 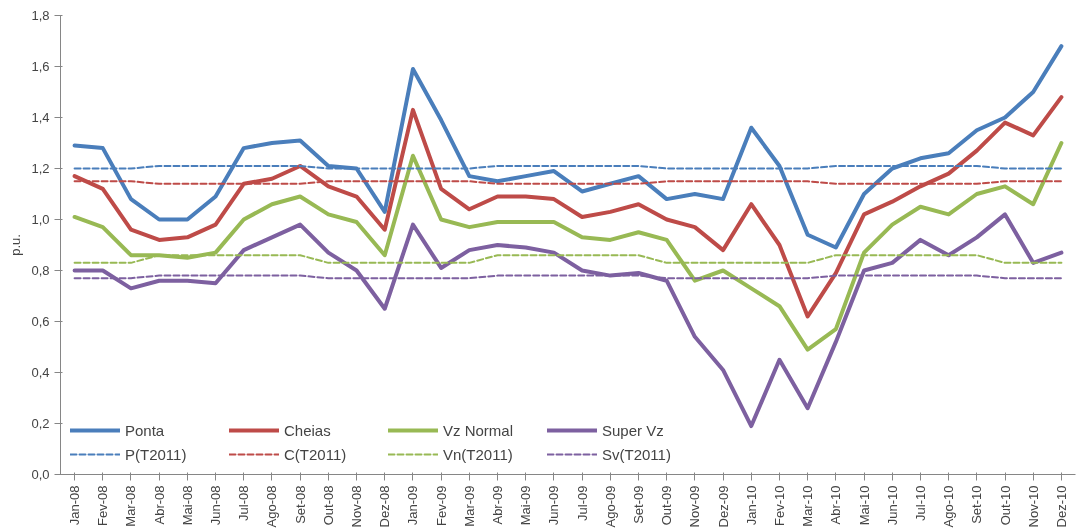 I want to click on x-tick-label: Jan-10, so click(x=751, y=505).